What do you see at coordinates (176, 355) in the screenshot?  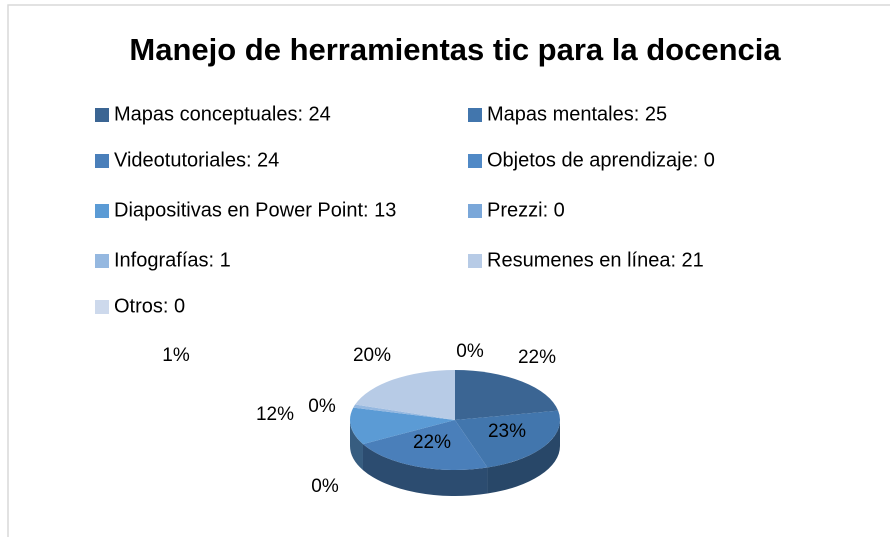 I see `data-label: 1%` at bounding box center [176, 355].